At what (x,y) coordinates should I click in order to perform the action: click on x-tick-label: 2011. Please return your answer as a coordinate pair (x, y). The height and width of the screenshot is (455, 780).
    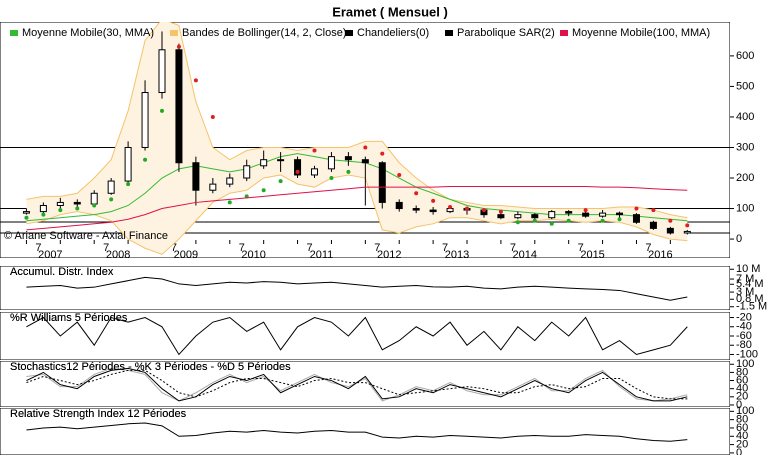
    Looking at the image, I should click on (322, 255).